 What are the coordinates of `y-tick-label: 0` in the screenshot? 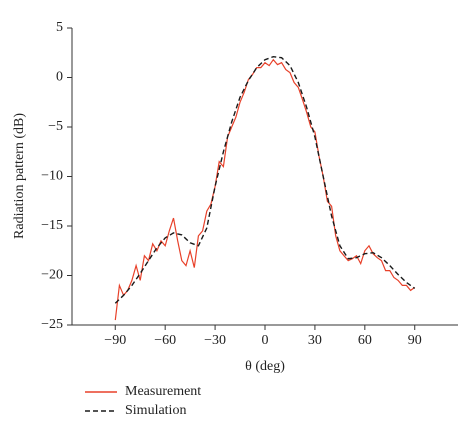 It's located at (59, 77).